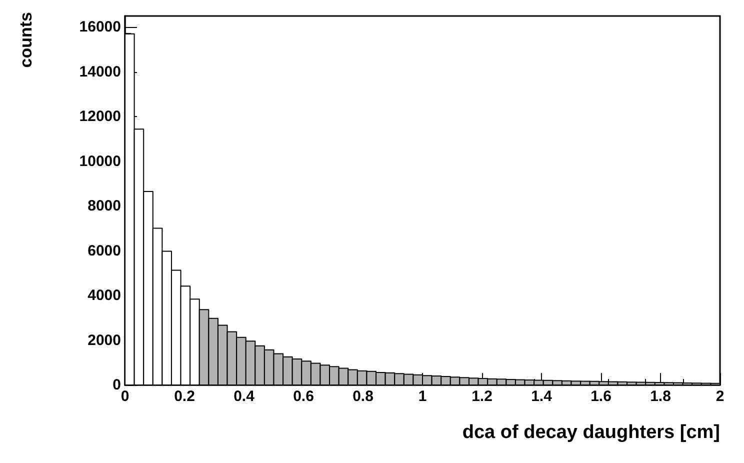  I want to click on x-tick-label: 1.6, so click(601, 396).